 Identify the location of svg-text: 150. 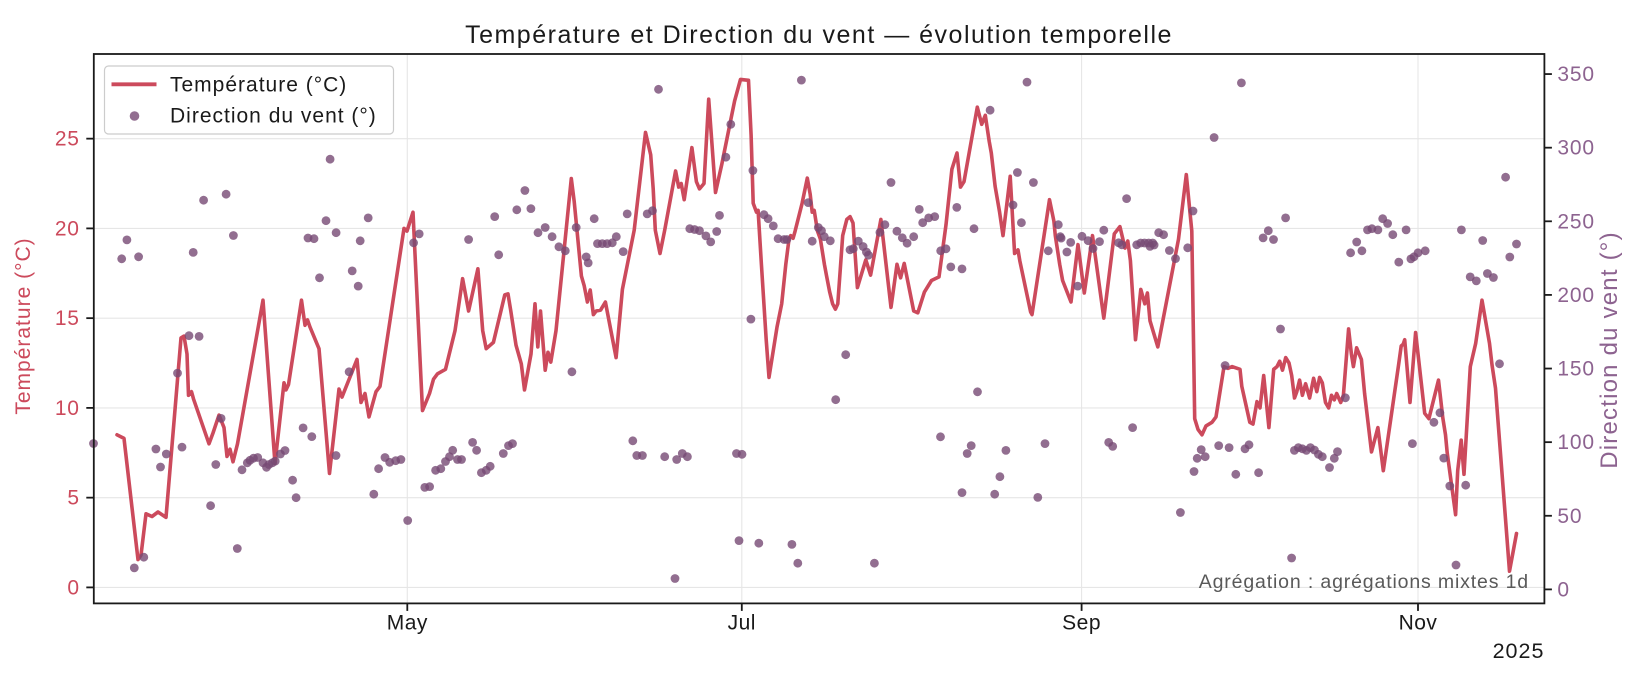
(1575, 369).